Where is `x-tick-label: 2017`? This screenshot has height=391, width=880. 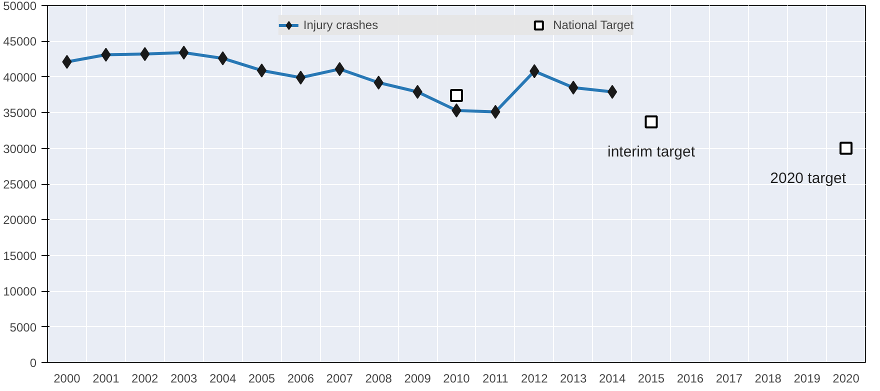
x-tick-label: 2017 is located at coordinates (729, 379).